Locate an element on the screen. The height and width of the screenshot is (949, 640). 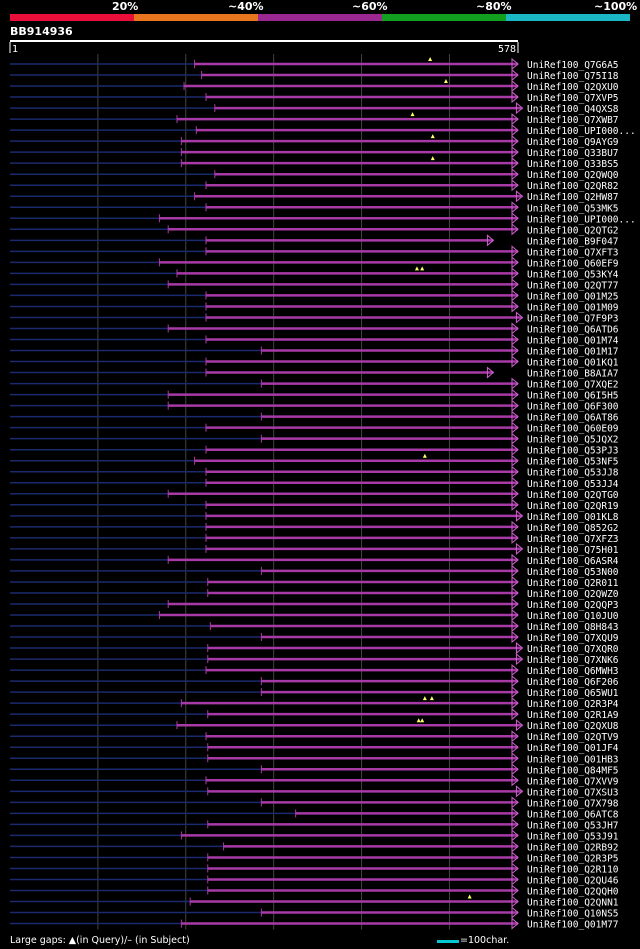
gap-legend: Large gaps: ▲(in Query)/– (in Subject) is located at coordinates (100, 940).